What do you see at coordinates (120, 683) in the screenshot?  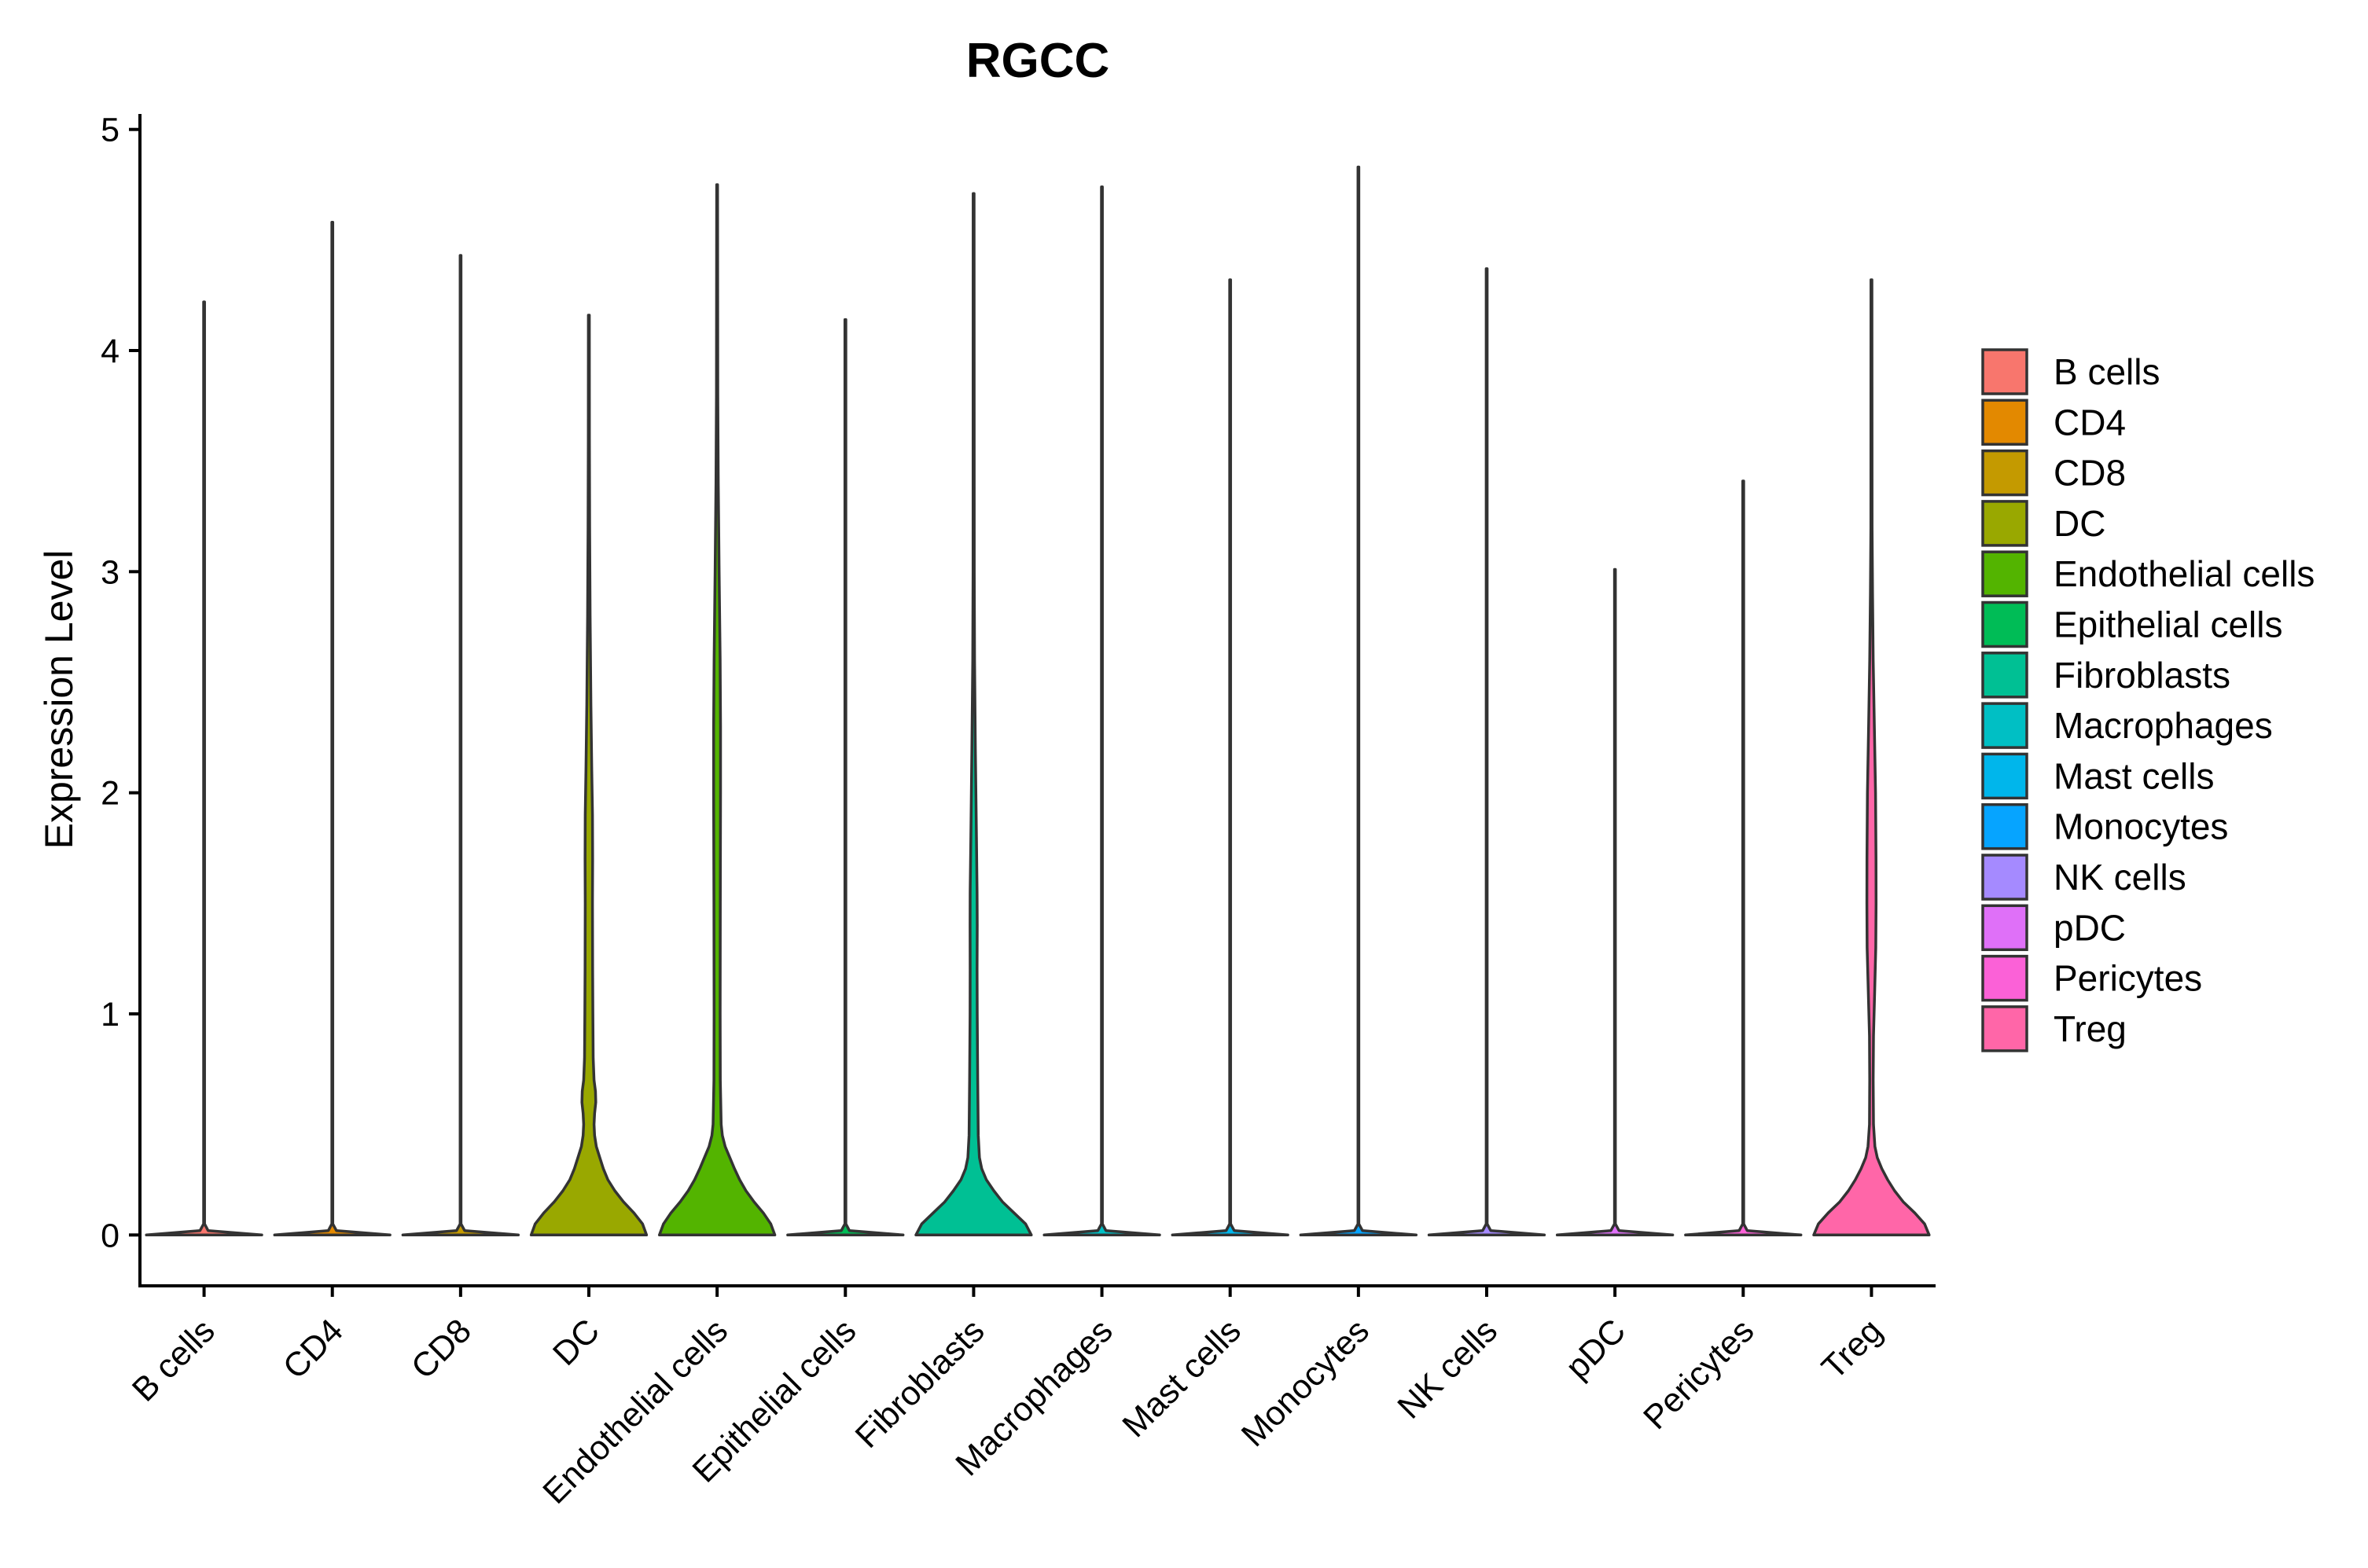 I see `y-ticks: 0 1 2 3 4 5` at bounding box center [120, 683].